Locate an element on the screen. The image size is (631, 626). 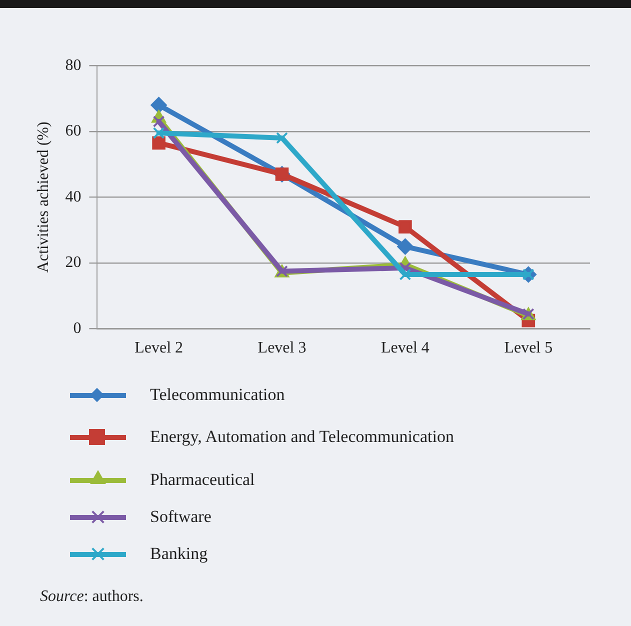
x-tick-label: Level 2 is located at coordinates (159, 348).